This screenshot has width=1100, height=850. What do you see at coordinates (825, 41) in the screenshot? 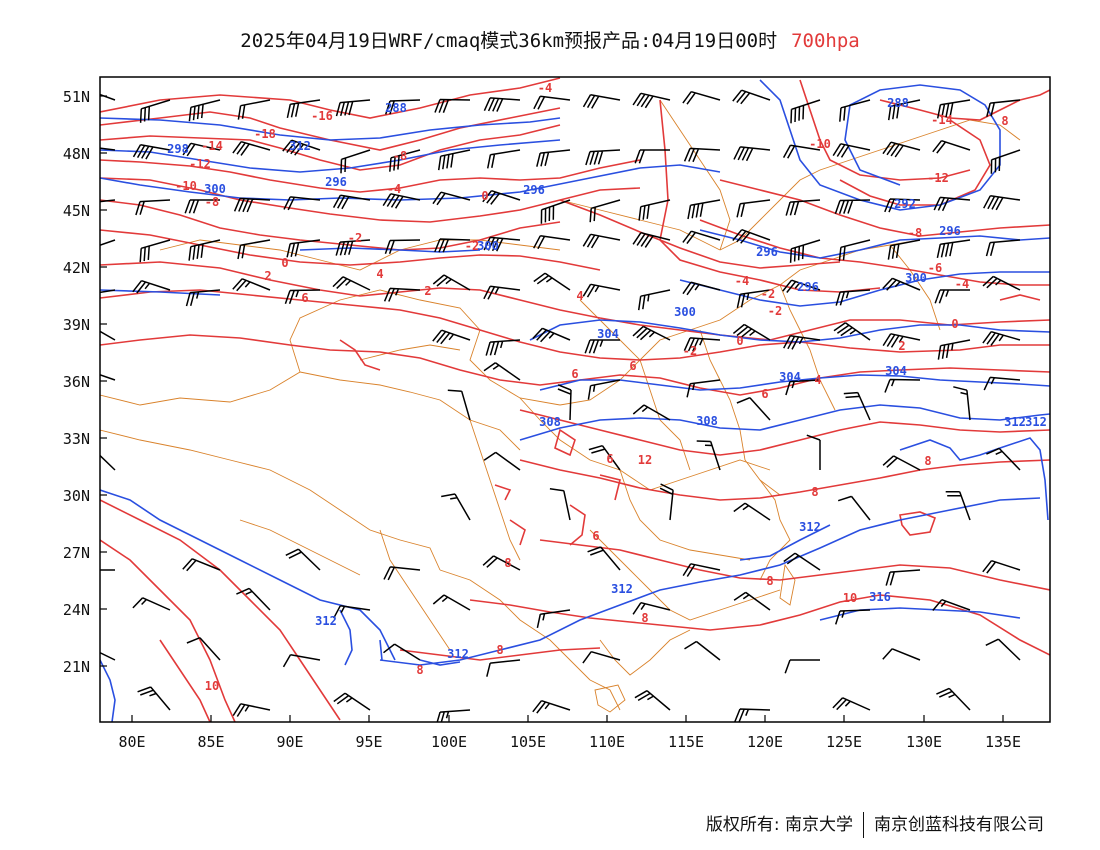
I see `pressure-level-label: 700hpa` at bounding box center [825, 41].